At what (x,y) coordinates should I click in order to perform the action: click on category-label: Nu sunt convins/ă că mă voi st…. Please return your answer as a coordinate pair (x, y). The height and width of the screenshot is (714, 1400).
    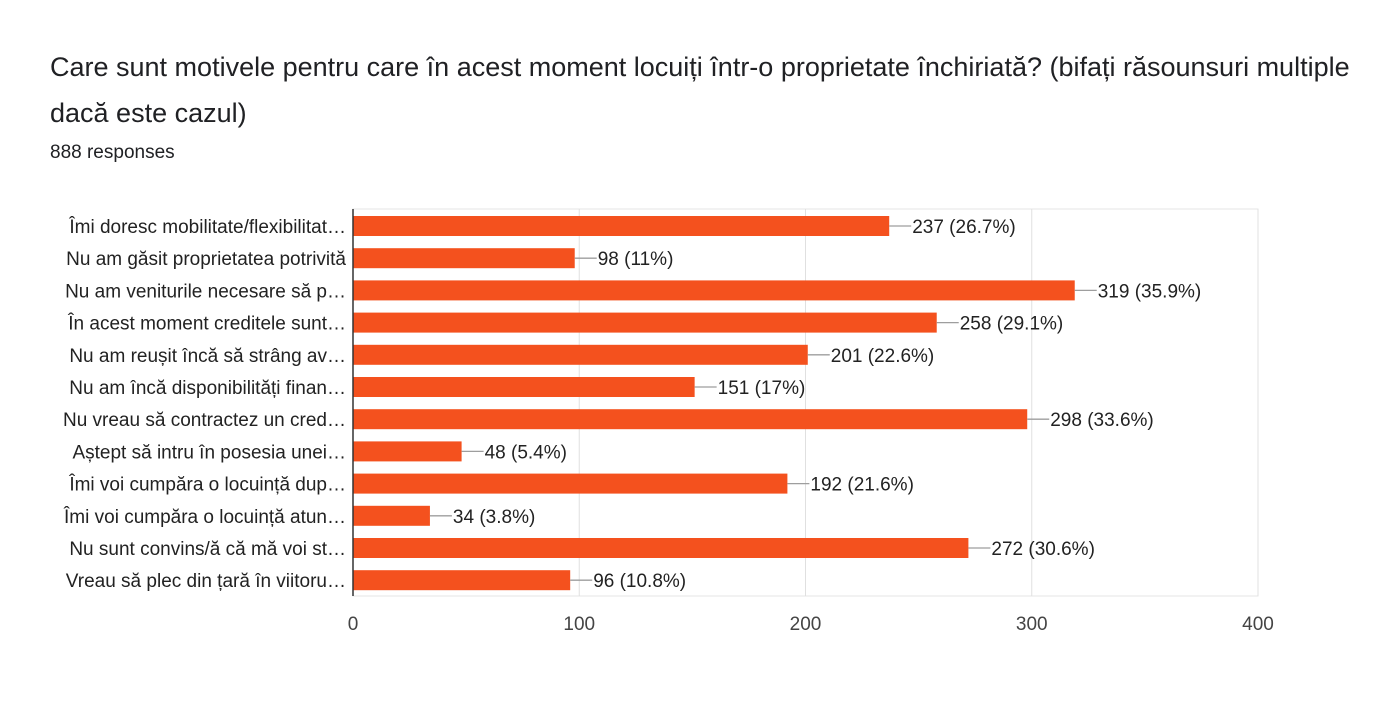
    Looking at the image, I should click on (207, 549).